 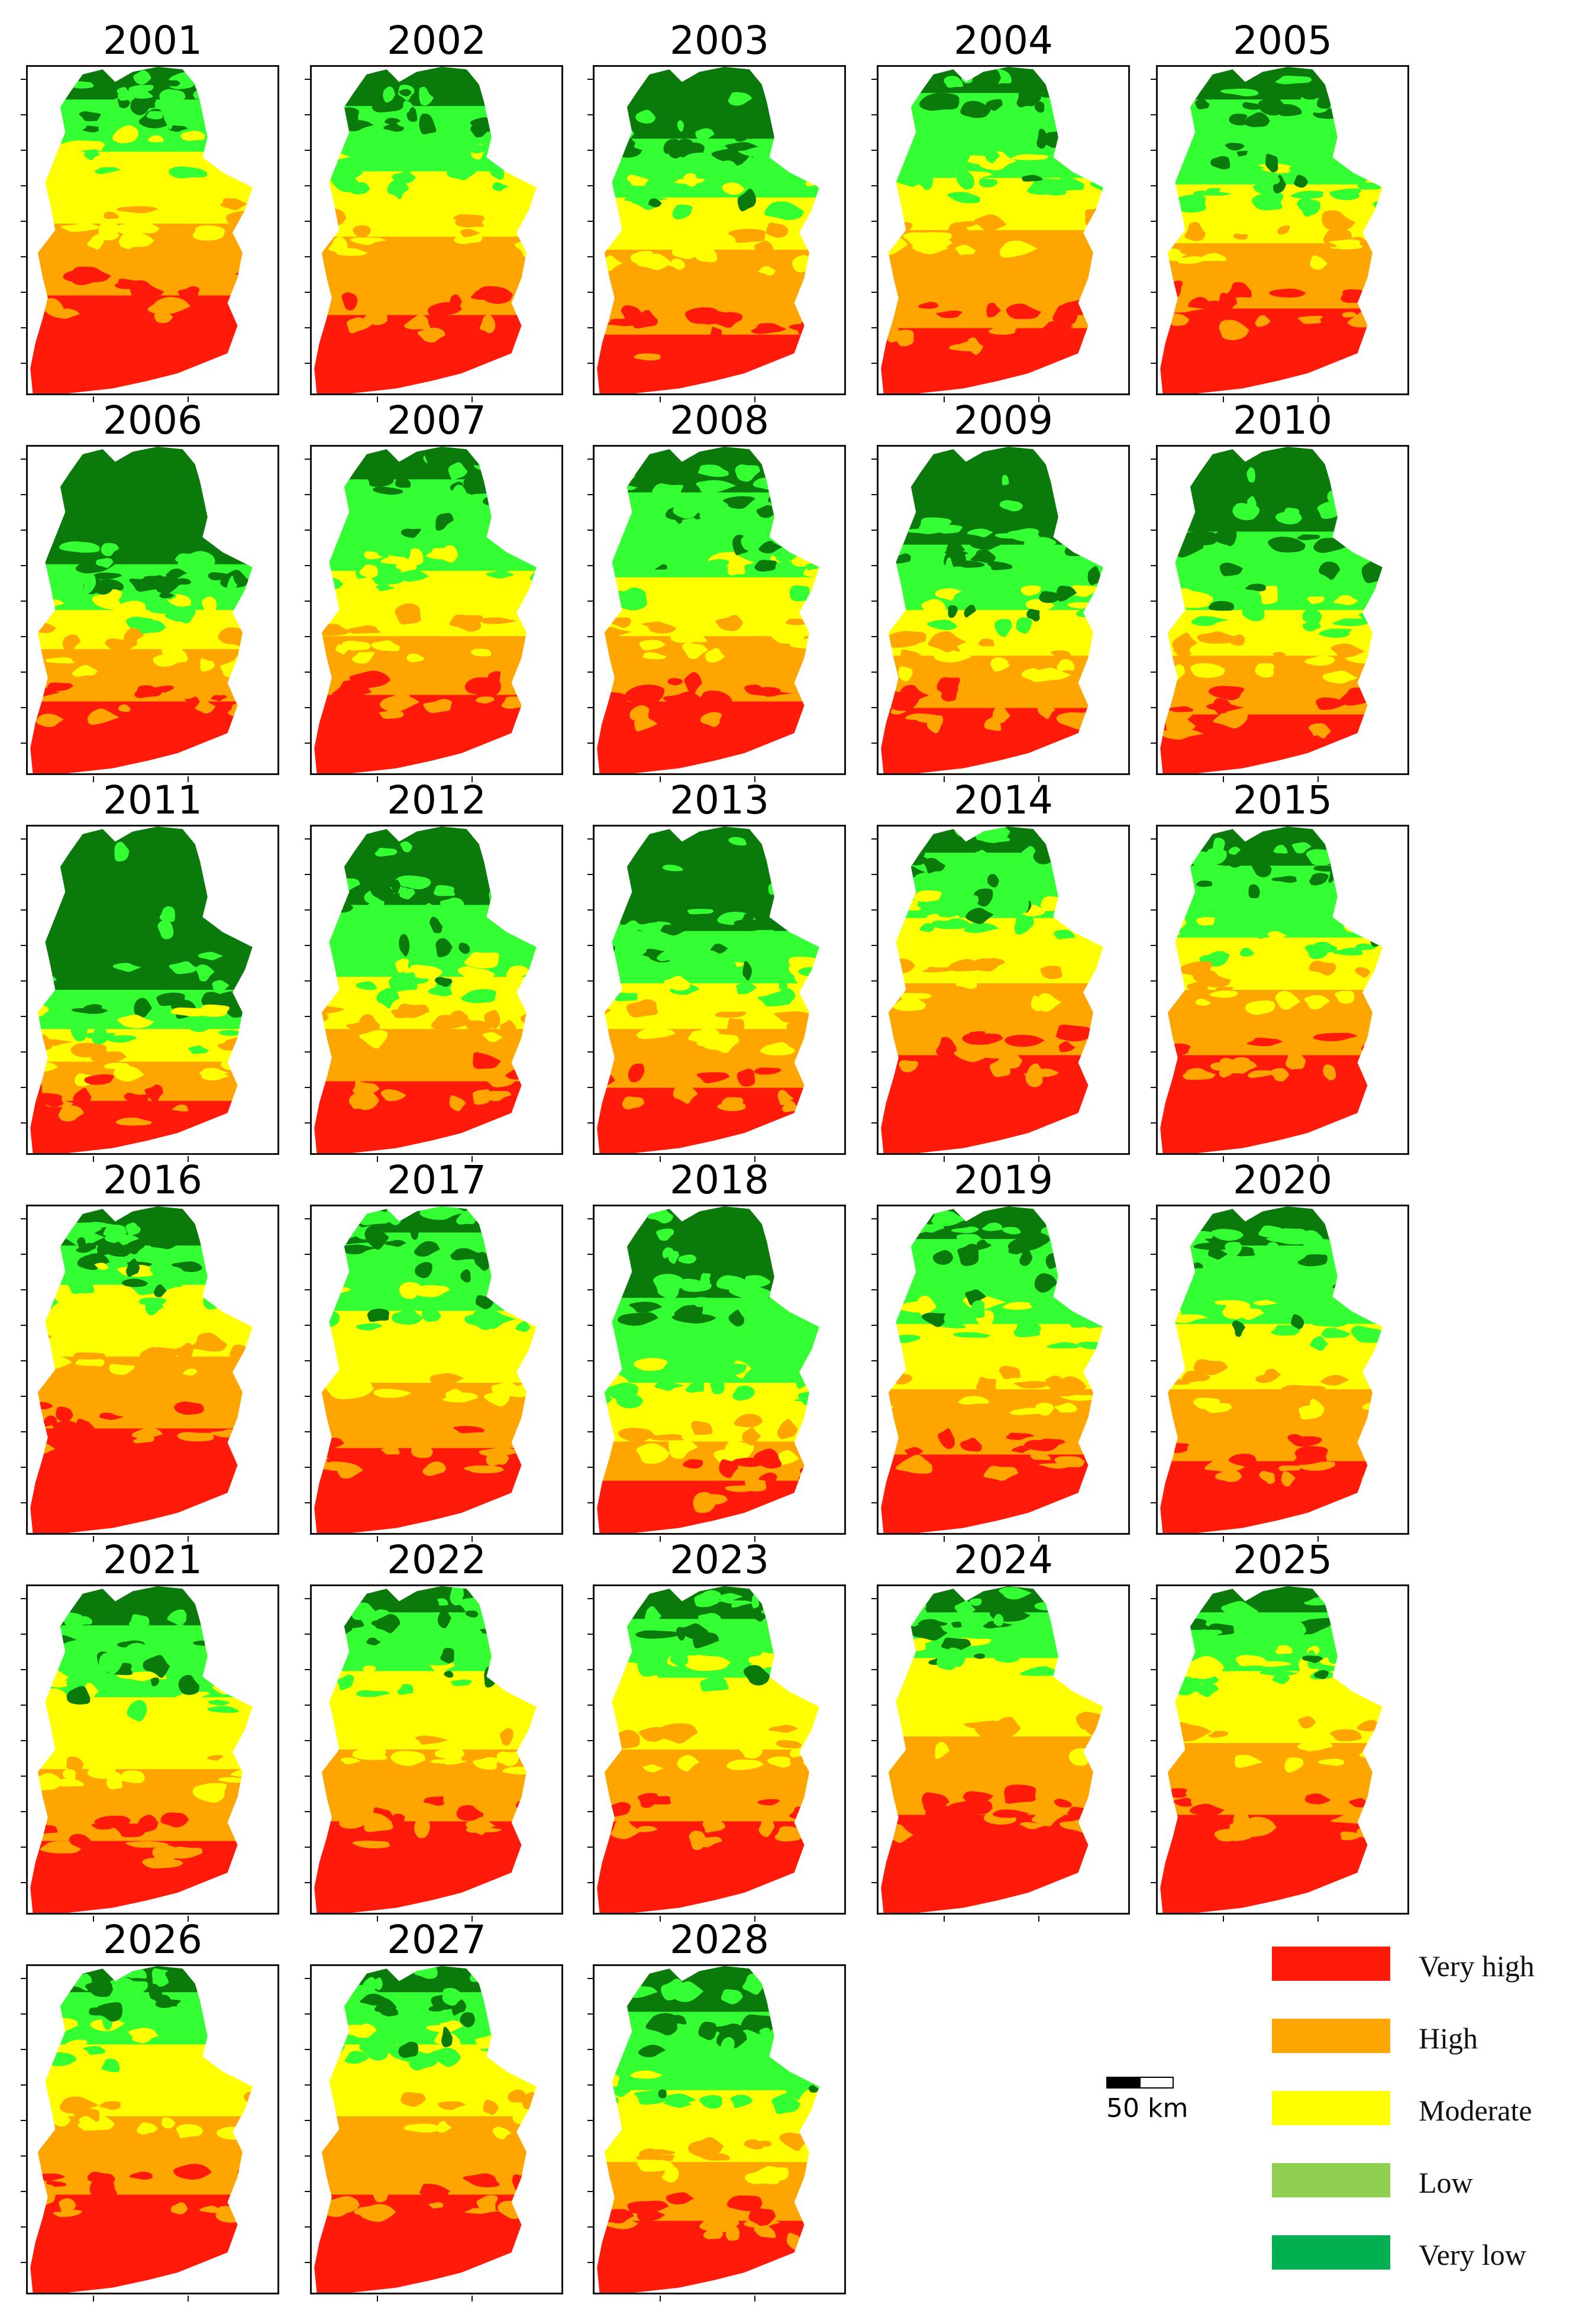 I want to click on panel-year-label: 2003, so click(x=719, y=40).